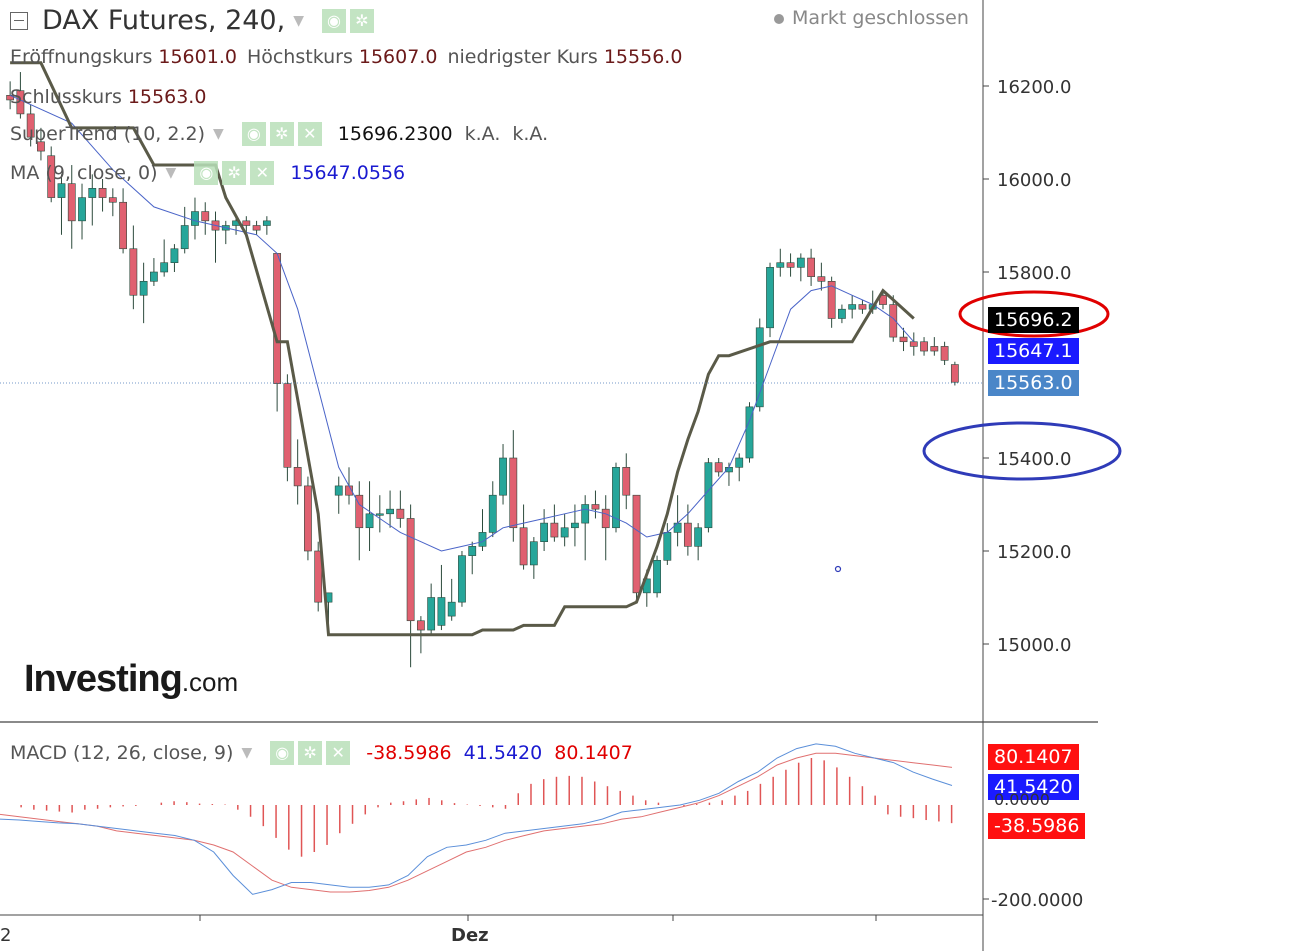  Describe the element at coordinates (1037, 826) in the screenshot. I see `macd-hist-tag: -38.5986` at that location.